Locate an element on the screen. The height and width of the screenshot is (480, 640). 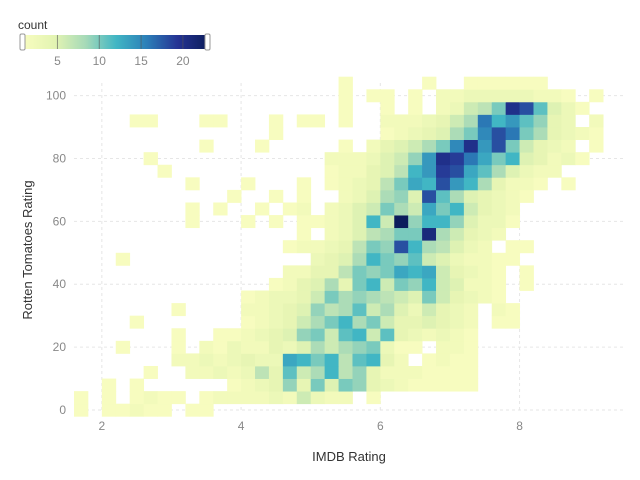
y-tick-label: 40 is located at coordinates (60, 284).